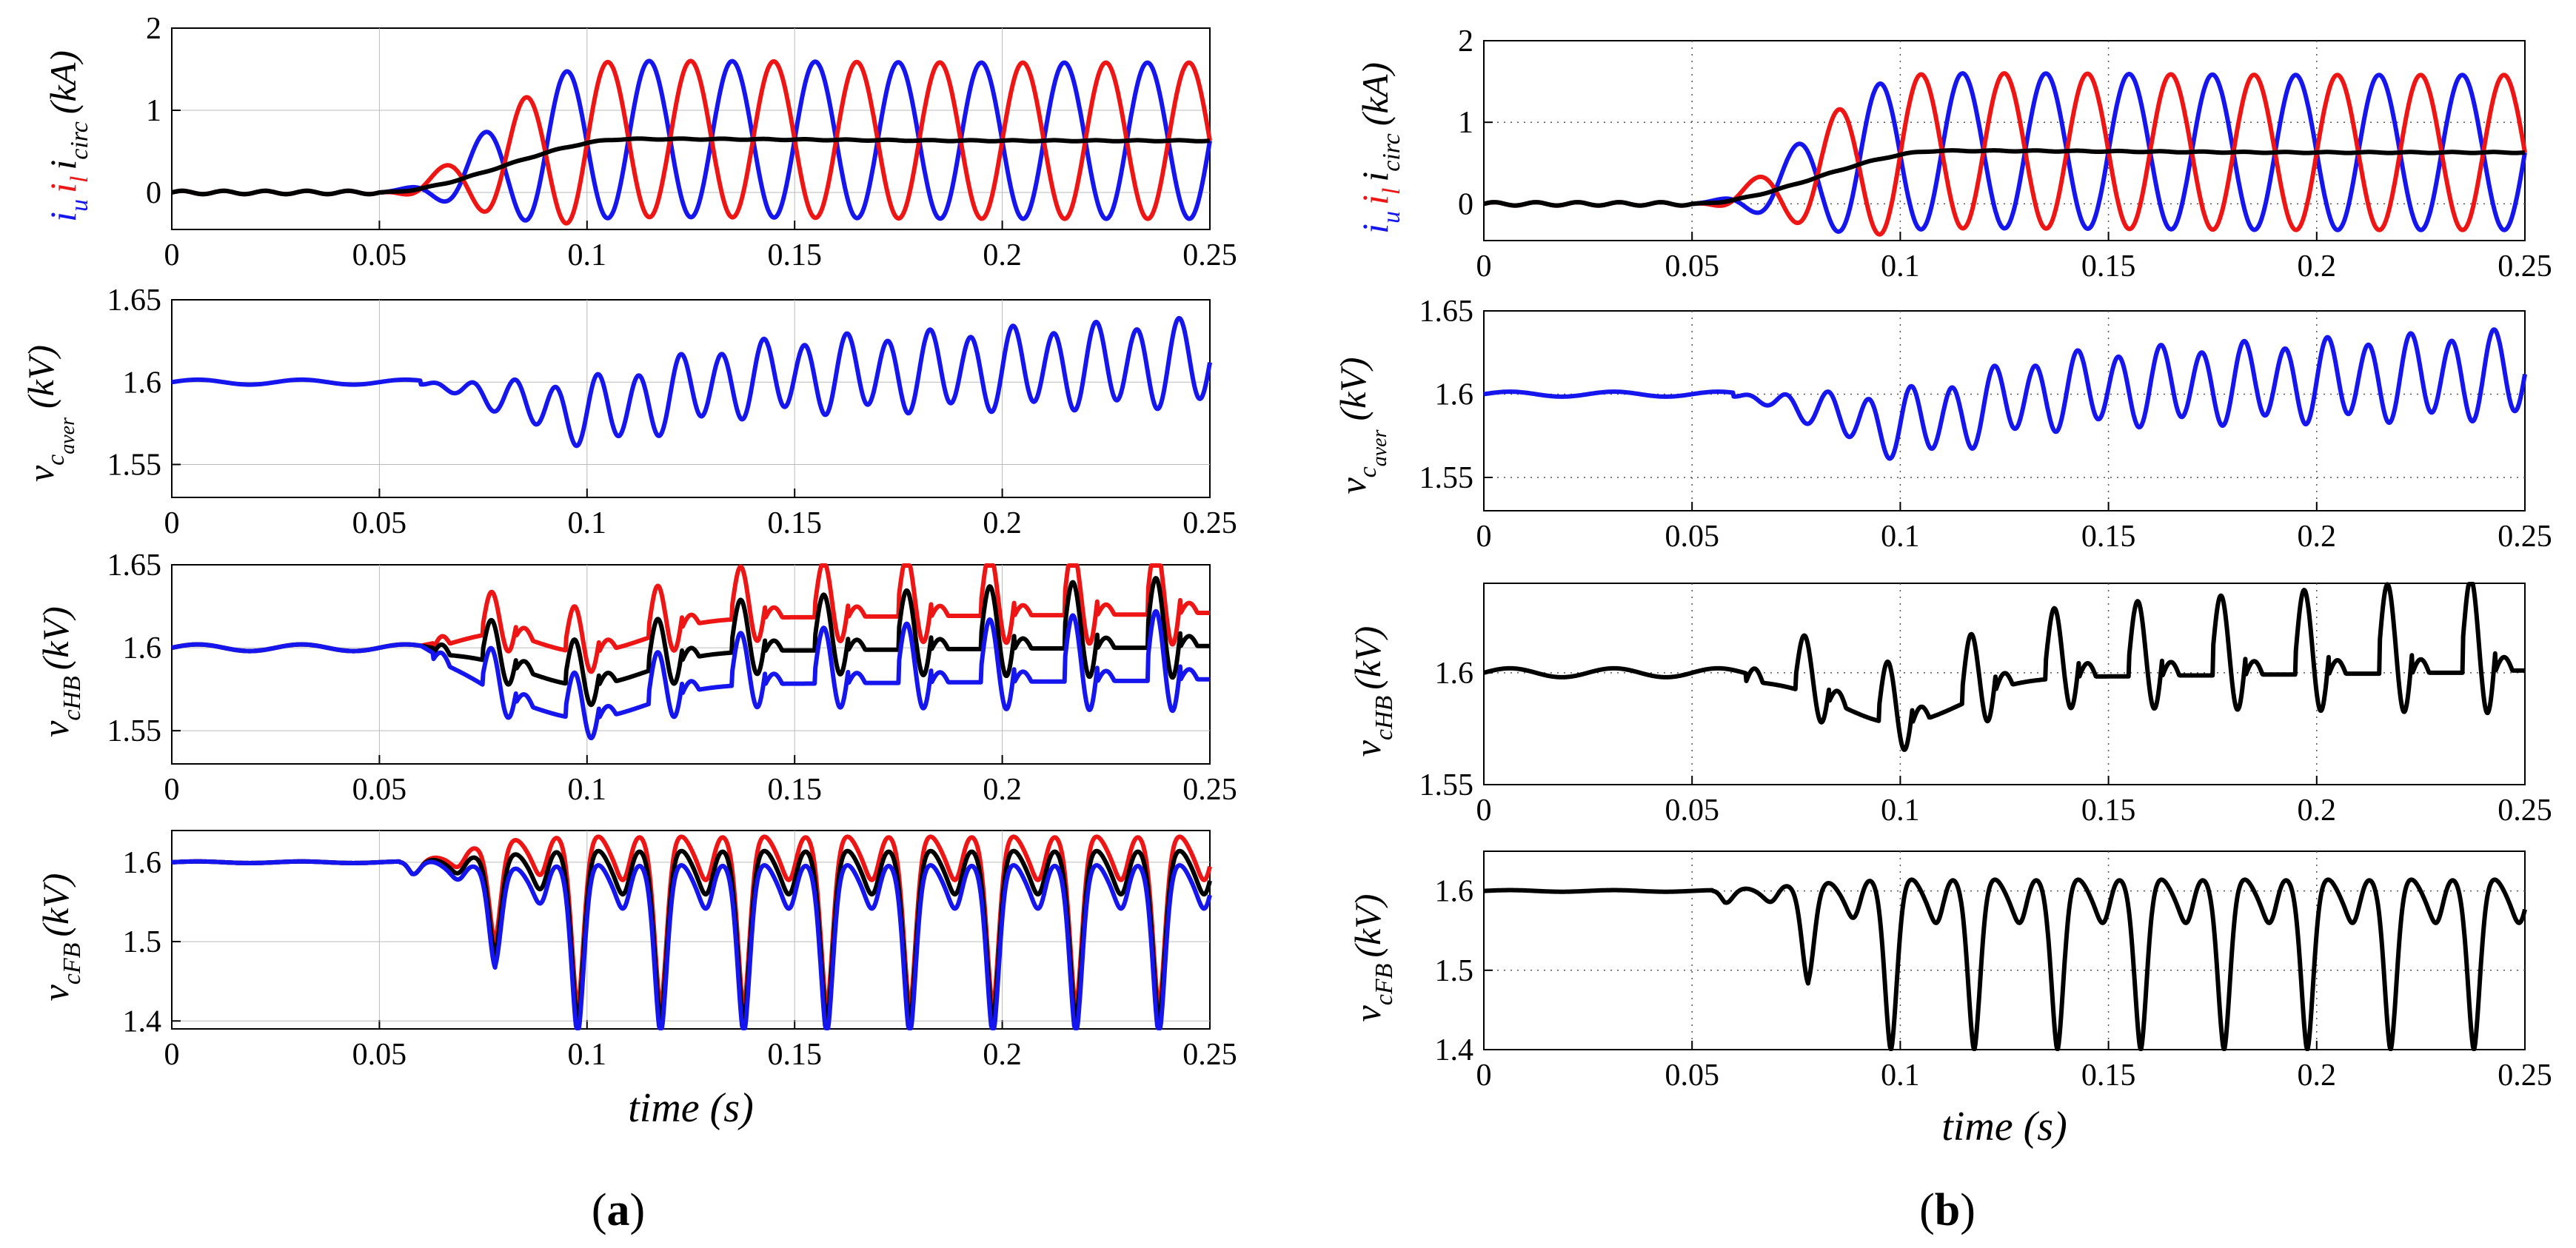 This screenshot has width=2576, height=1248. I want to click on chart-a-row2: 0 0.05 0.1 0.15 0.2 0.25 1.55 1.6 1.65 vcaver(kV), so click(628, 412).